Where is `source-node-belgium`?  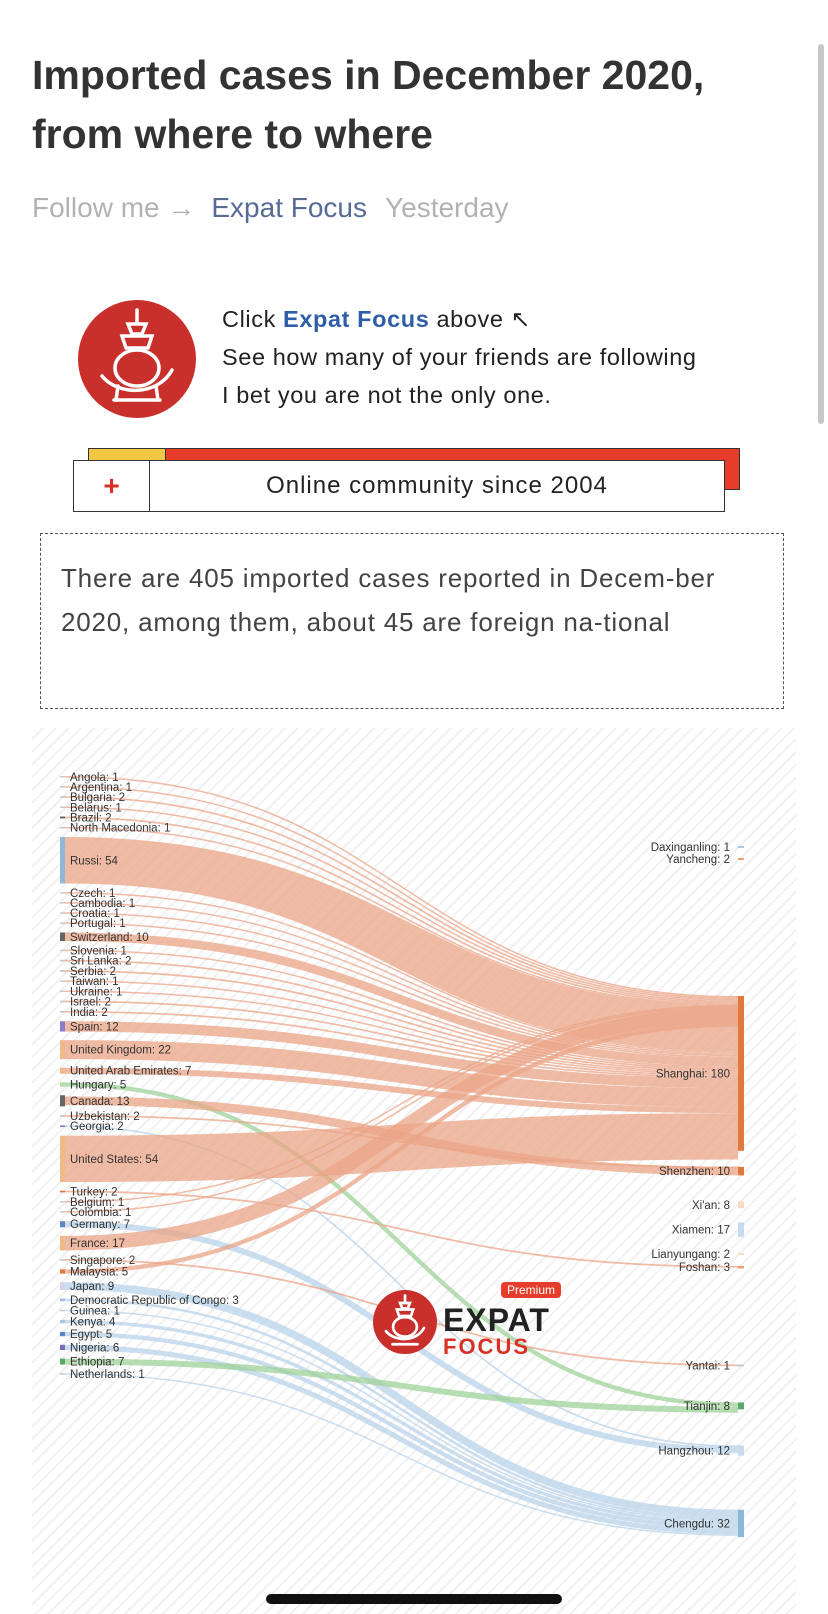 source-node-belgium is located at coordinates (62, 1202).